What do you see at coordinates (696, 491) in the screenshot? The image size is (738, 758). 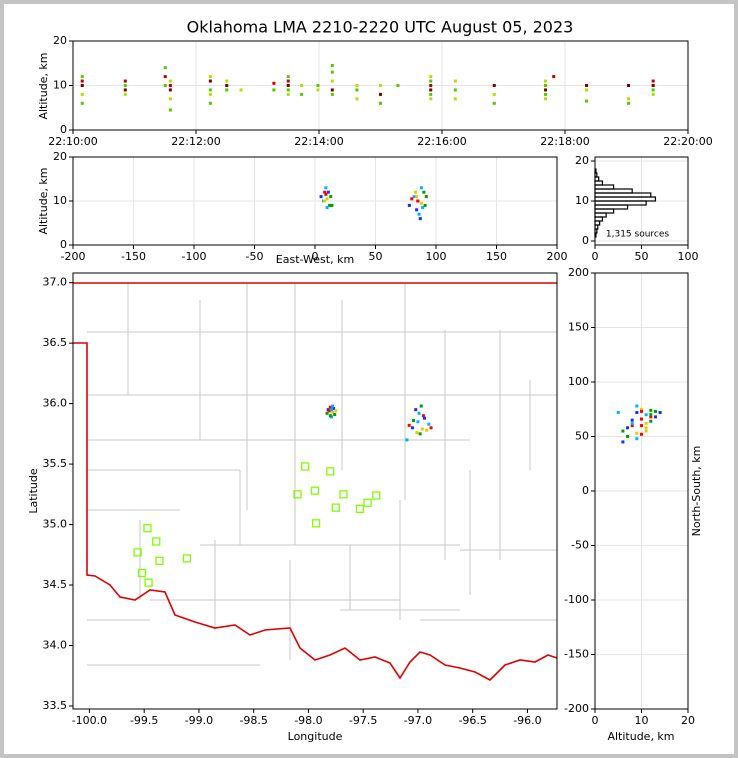 I see `y-axis-label: North-South, km` at bounding box center [696, 491].